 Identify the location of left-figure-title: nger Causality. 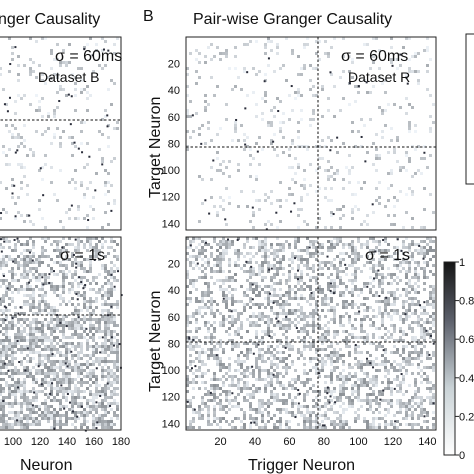
(50, 19).